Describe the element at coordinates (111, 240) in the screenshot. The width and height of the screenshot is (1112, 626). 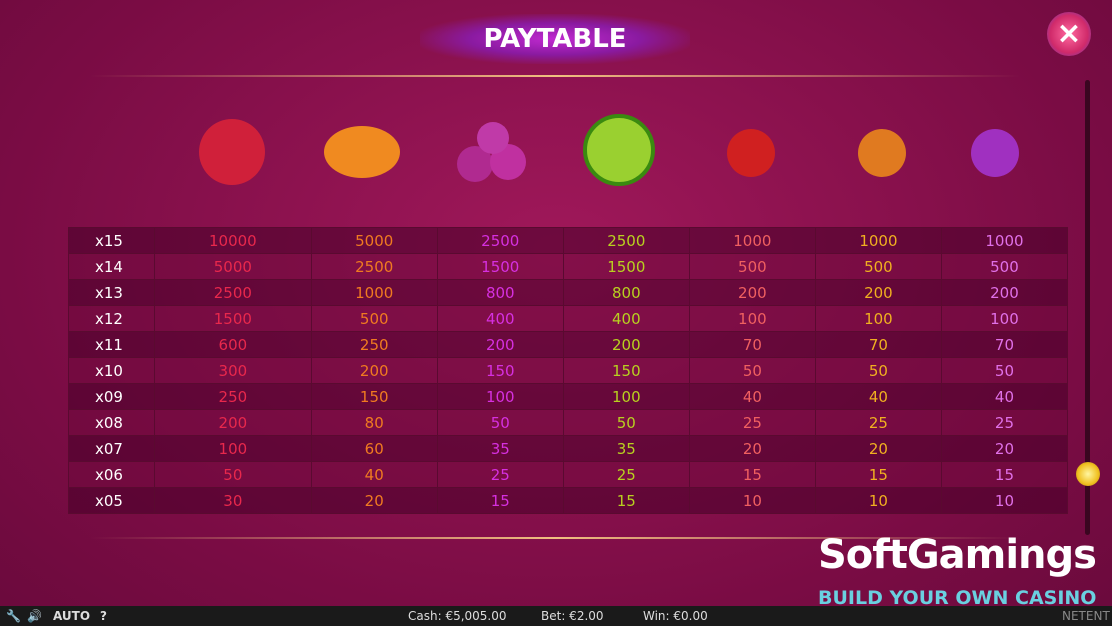
I see `row-label: x15` at that location.